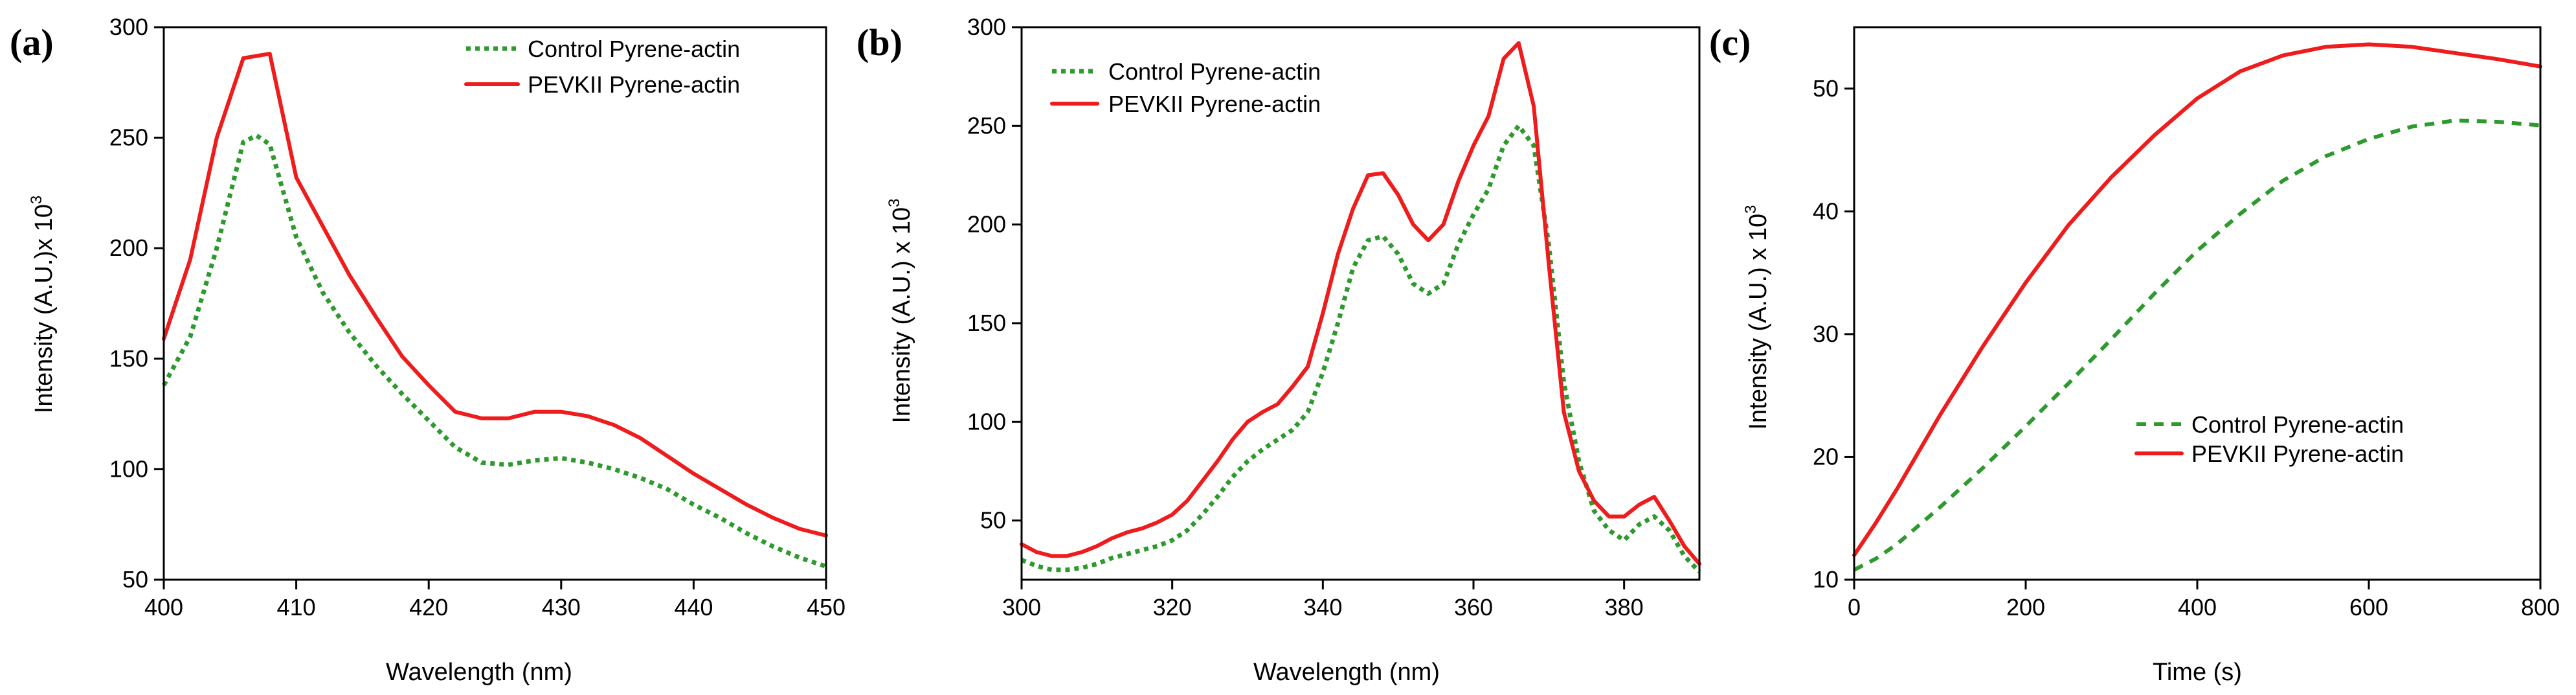 The height and width of the screenshot is (695, 2576). I want to click on panel-b-x-axis-title: Wavelength (nm), so click(1347, 672).